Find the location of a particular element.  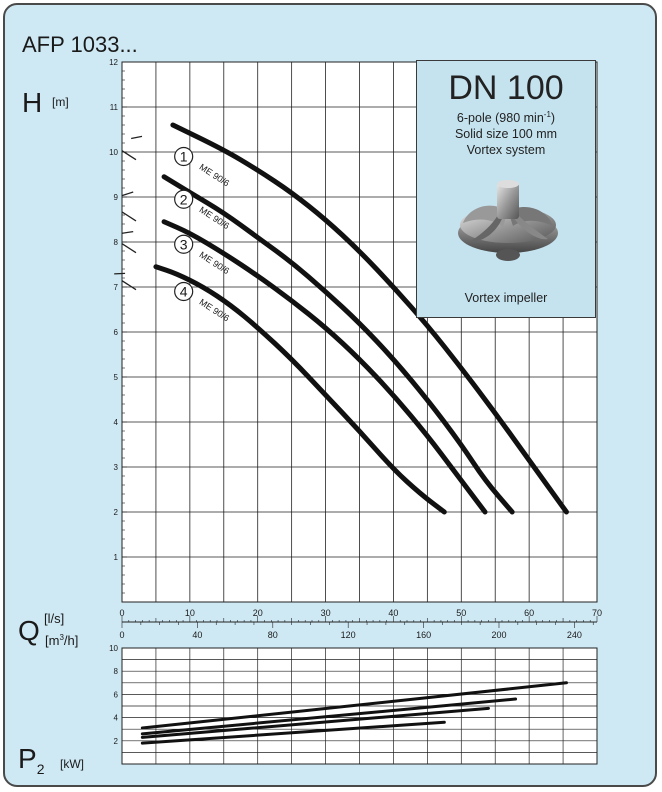

q-axis-unit-m3h: [m3/h] is located at coordinates (61, 640).